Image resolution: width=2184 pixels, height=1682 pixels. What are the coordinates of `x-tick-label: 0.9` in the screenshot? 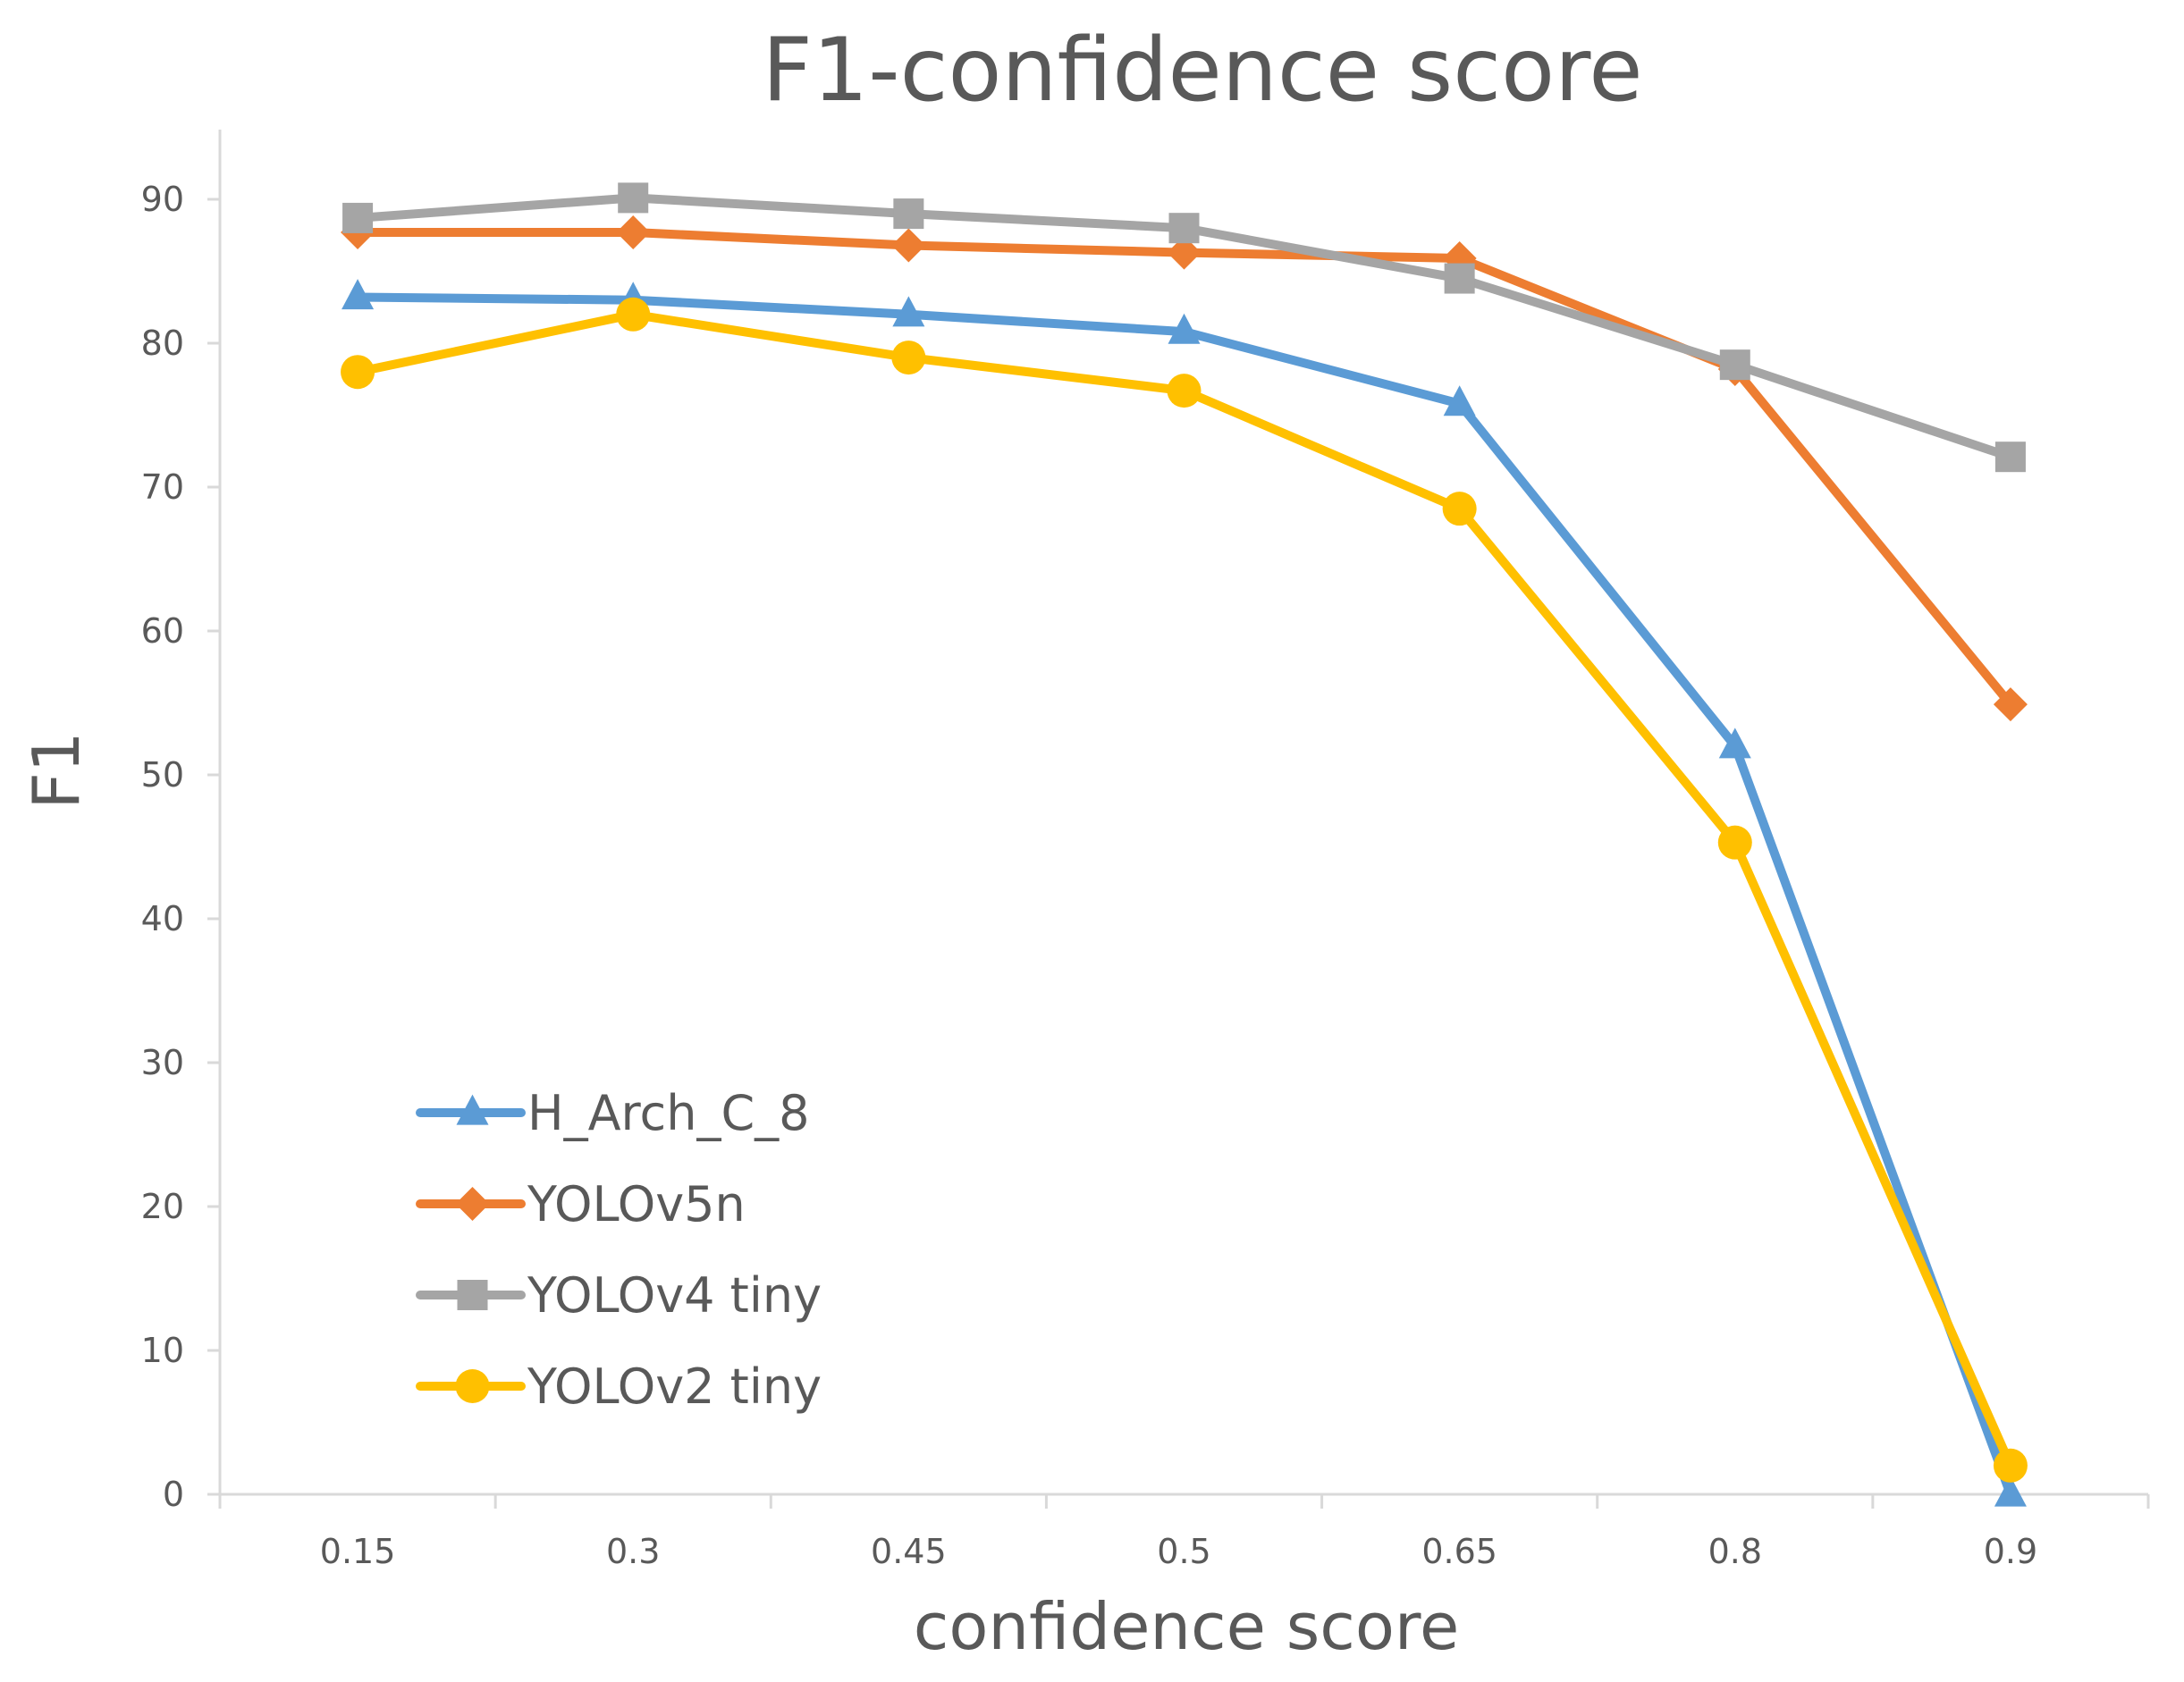 It's located at (2011, 1551).